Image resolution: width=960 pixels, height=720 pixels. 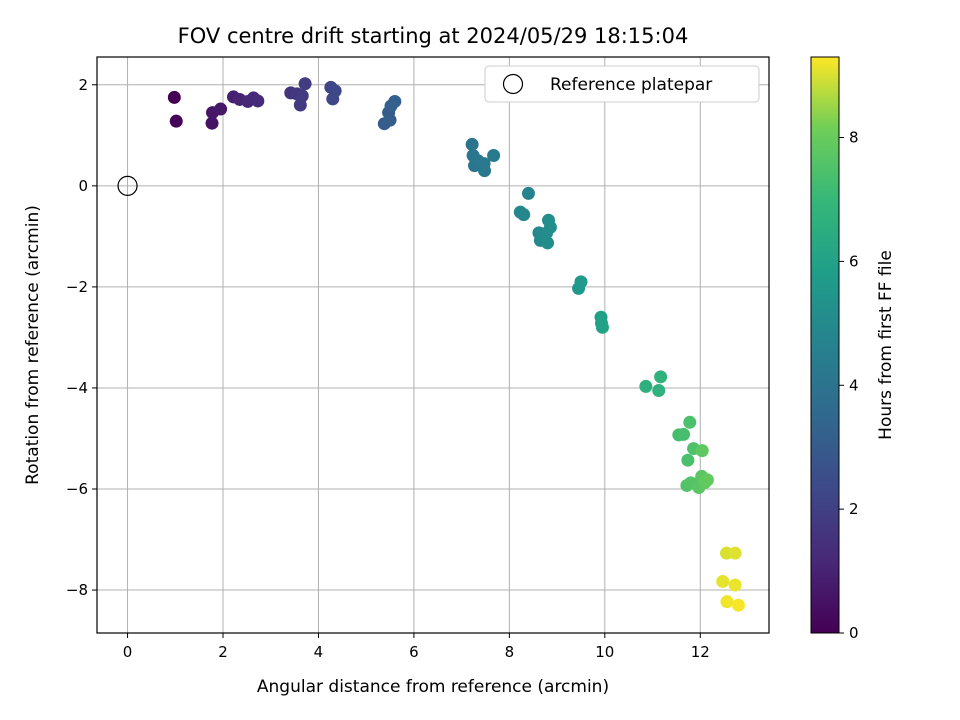 I want to click on legend: Reference platepar, so click(x=622, y=84).